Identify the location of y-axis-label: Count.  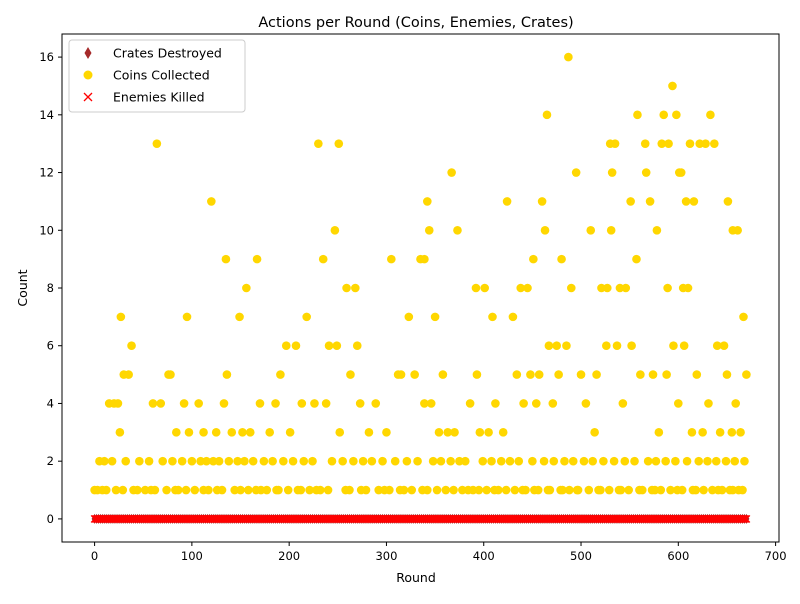
(22, 287).